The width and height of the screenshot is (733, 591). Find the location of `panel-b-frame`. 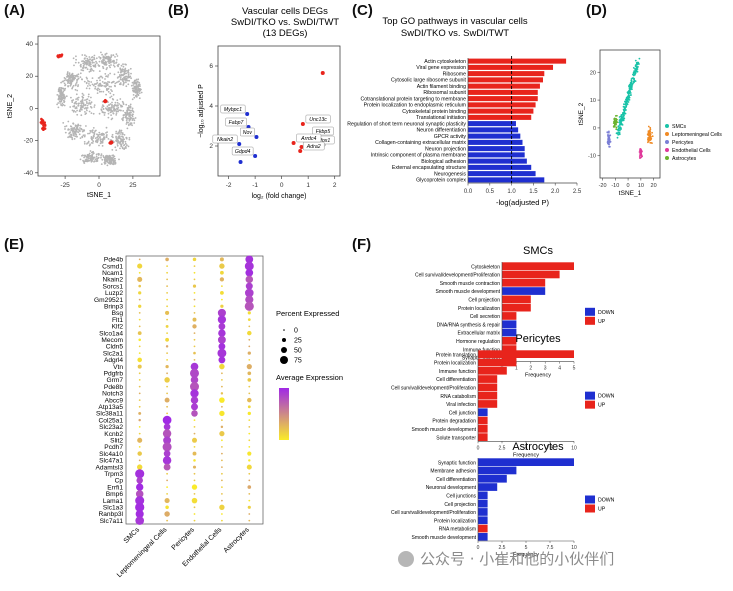

panel-b-frame is located at coordinates (279, 111).